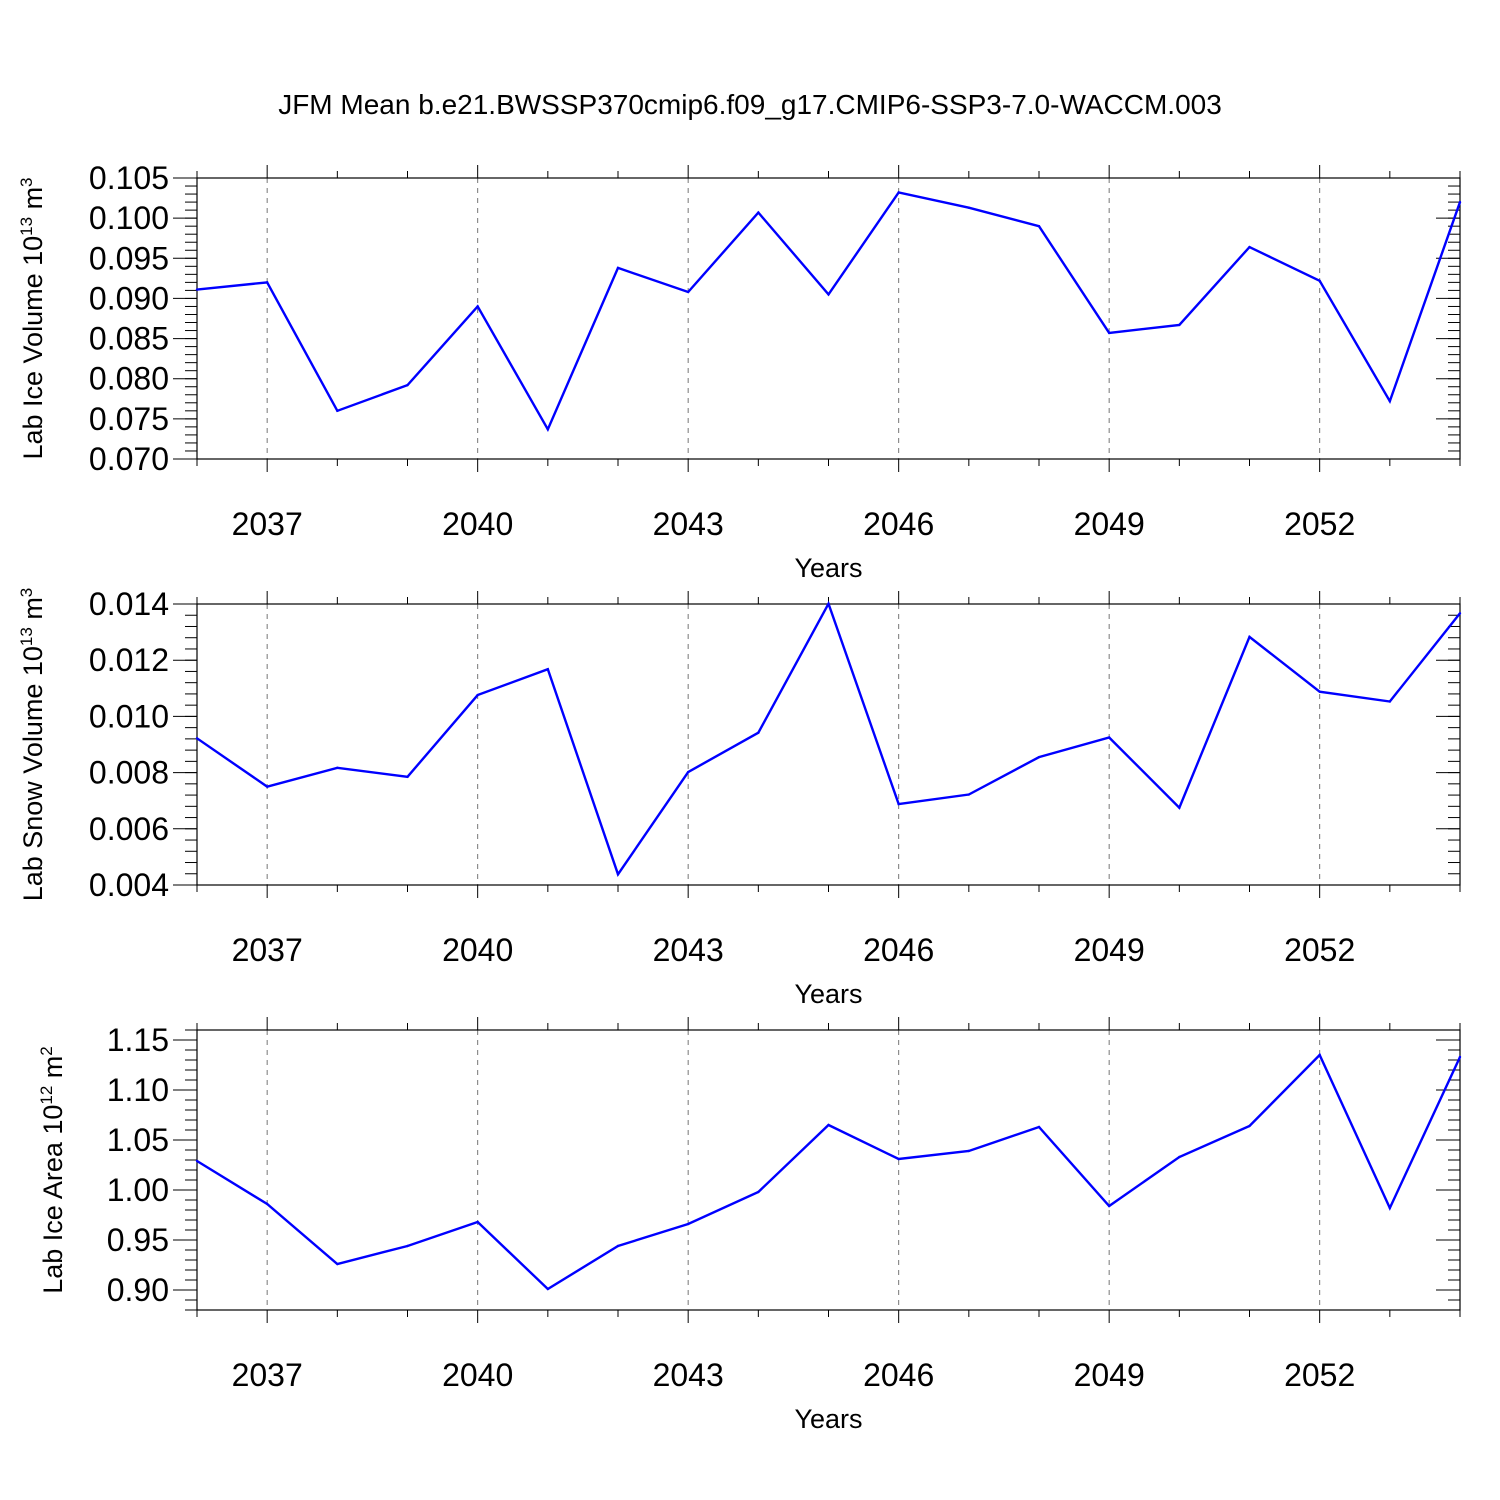 The height and width of the screenshot is (1500, 1500). What do you see at coordinates (33, 773) in the screenshot?
I see `y-axis-label-main: Lab Snow Volume 10` at bounding box center [33, 773].